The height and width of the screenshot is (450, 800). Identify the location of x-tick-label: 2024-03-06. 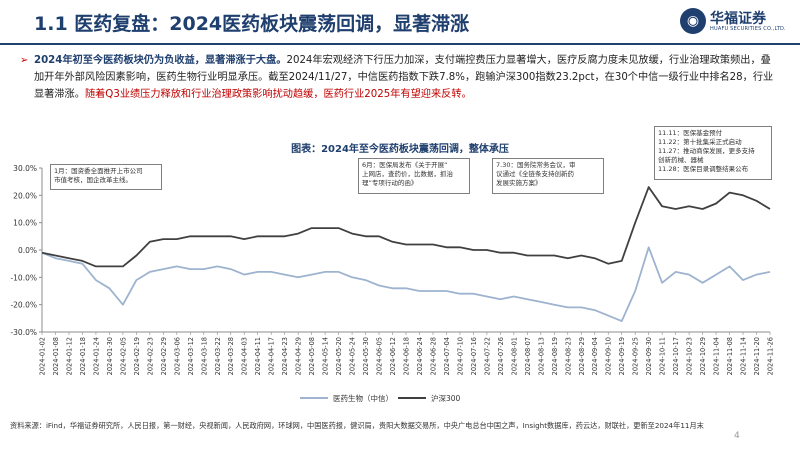
(177, 356).